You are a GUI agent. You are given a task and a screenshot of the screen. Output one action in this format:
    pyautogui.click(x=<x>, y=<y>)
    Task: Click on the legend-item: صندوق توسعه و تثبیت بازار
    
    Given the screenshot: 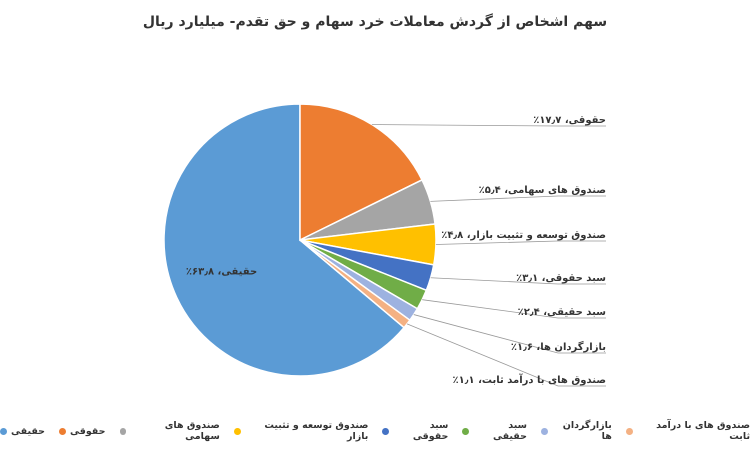 What is the action you would take?
    pyautogui.click(x=301, y=431)
    